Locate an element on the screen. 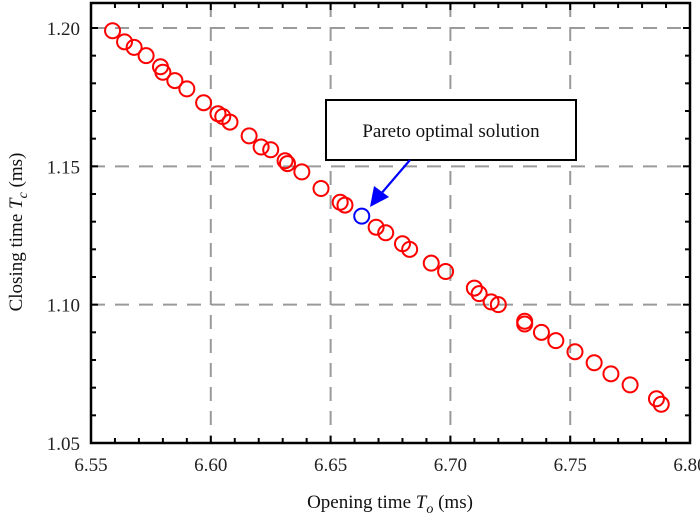 The image size is (700, 523). x-tick-label: 6.65 is located at coordinates (330, 465).